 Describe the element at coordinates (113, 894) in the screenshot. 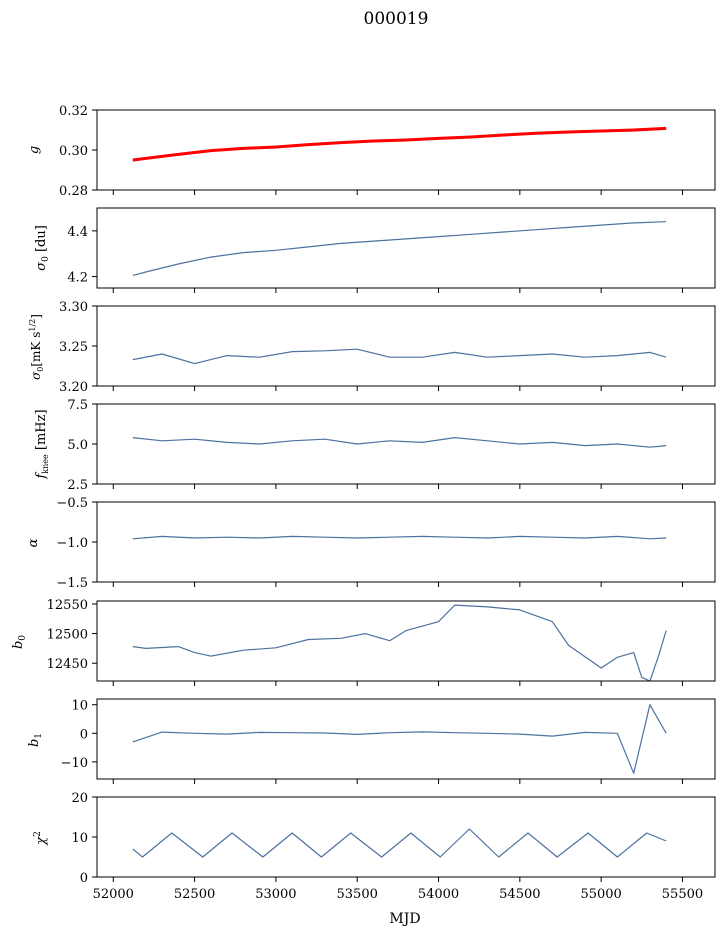

I see `x-tick-label-0: 52000` at that location.